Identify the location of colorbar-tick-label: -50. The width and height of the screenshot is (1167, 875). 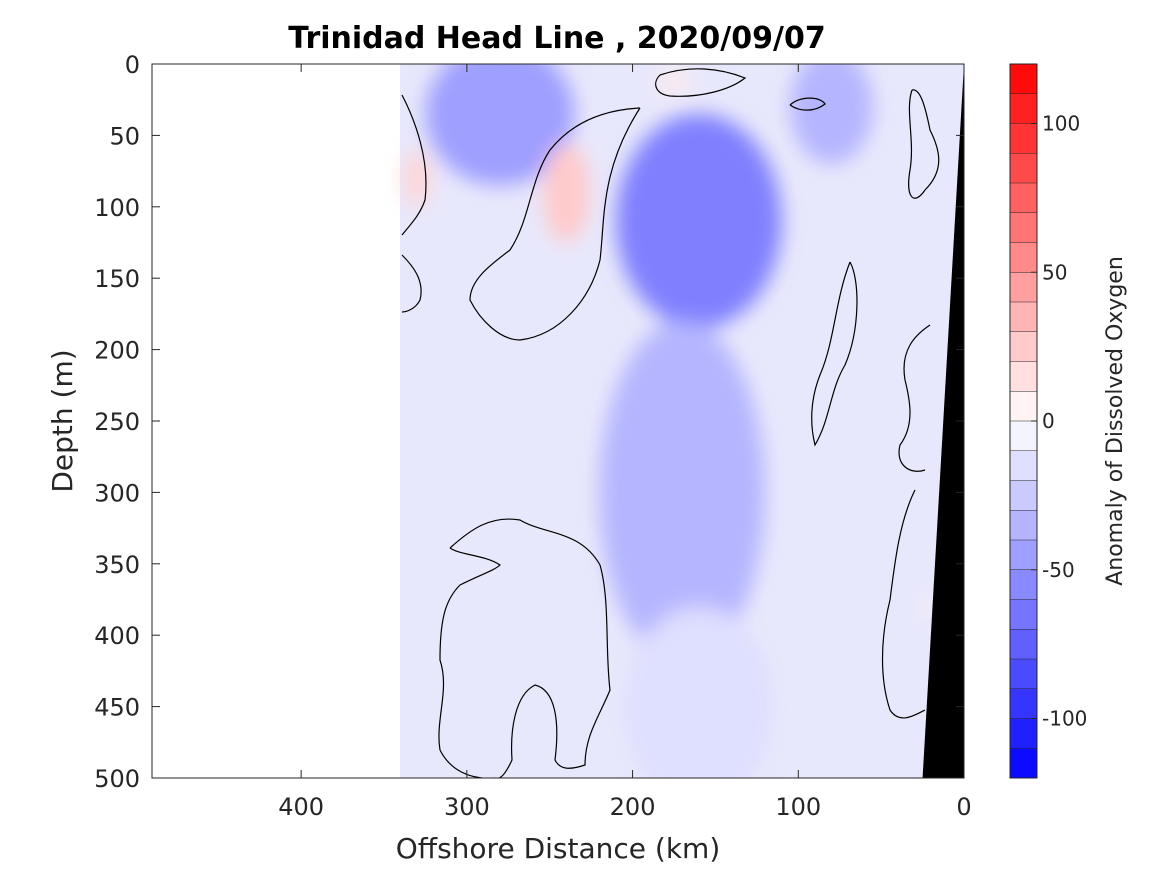
(1058, 570).